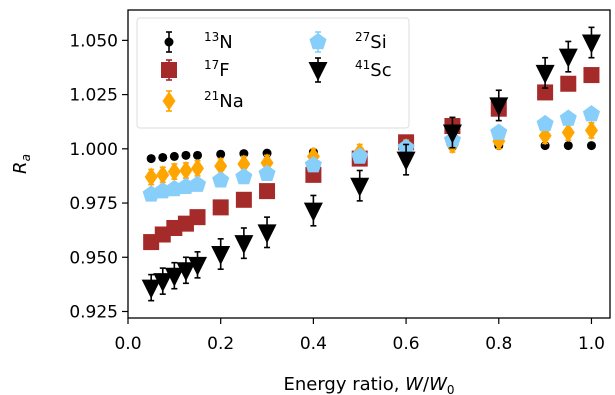 The width and height of the screenshot is (615, 395). I want to click on y-tick-label: 0.975, so click(93, 204).